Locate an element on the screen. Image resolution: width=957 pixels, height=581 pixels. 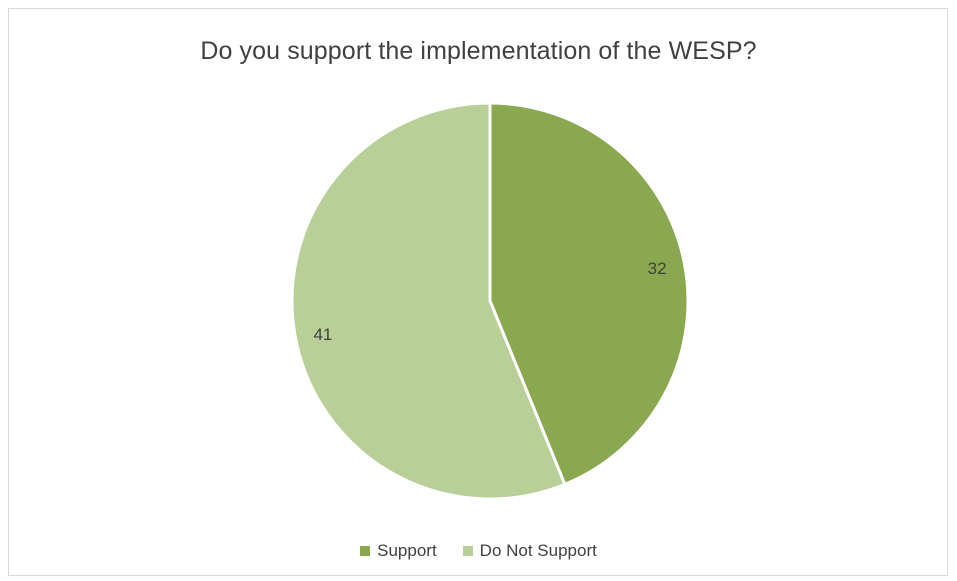
legend-label-support: Support is located at coordinates (407, 550).